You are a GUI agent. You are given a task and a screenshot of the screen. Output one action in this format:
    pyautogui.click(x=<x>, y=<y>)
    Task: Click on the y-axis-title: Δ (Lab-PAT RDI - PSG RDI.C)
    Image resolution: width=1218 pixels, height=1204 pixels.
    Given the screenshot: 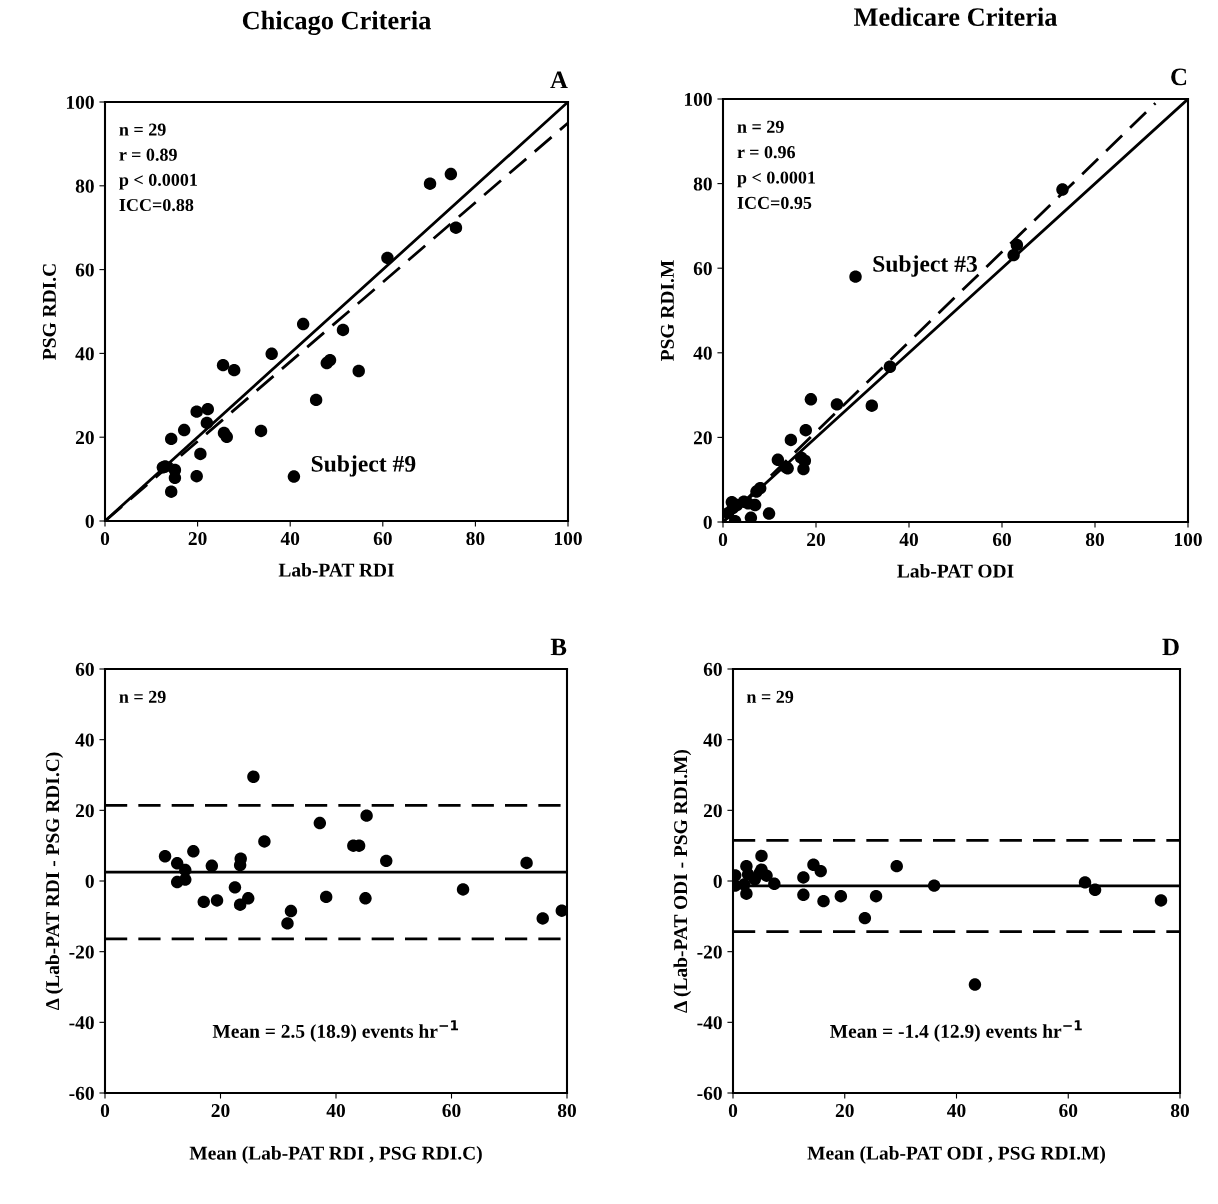 What is the action you would take?
    pyautogui.click(x=54, y=881)
    